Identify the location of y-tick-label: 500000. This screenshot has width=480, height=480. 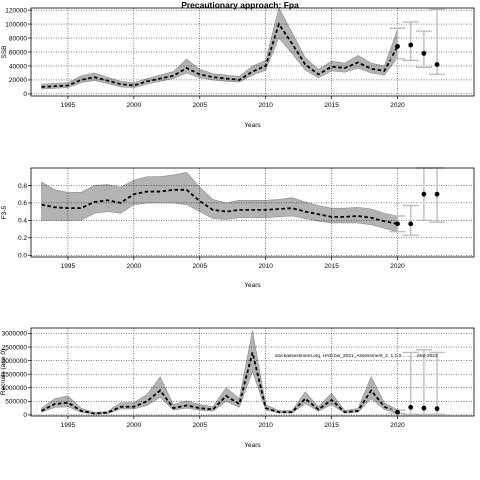
(16, 402).